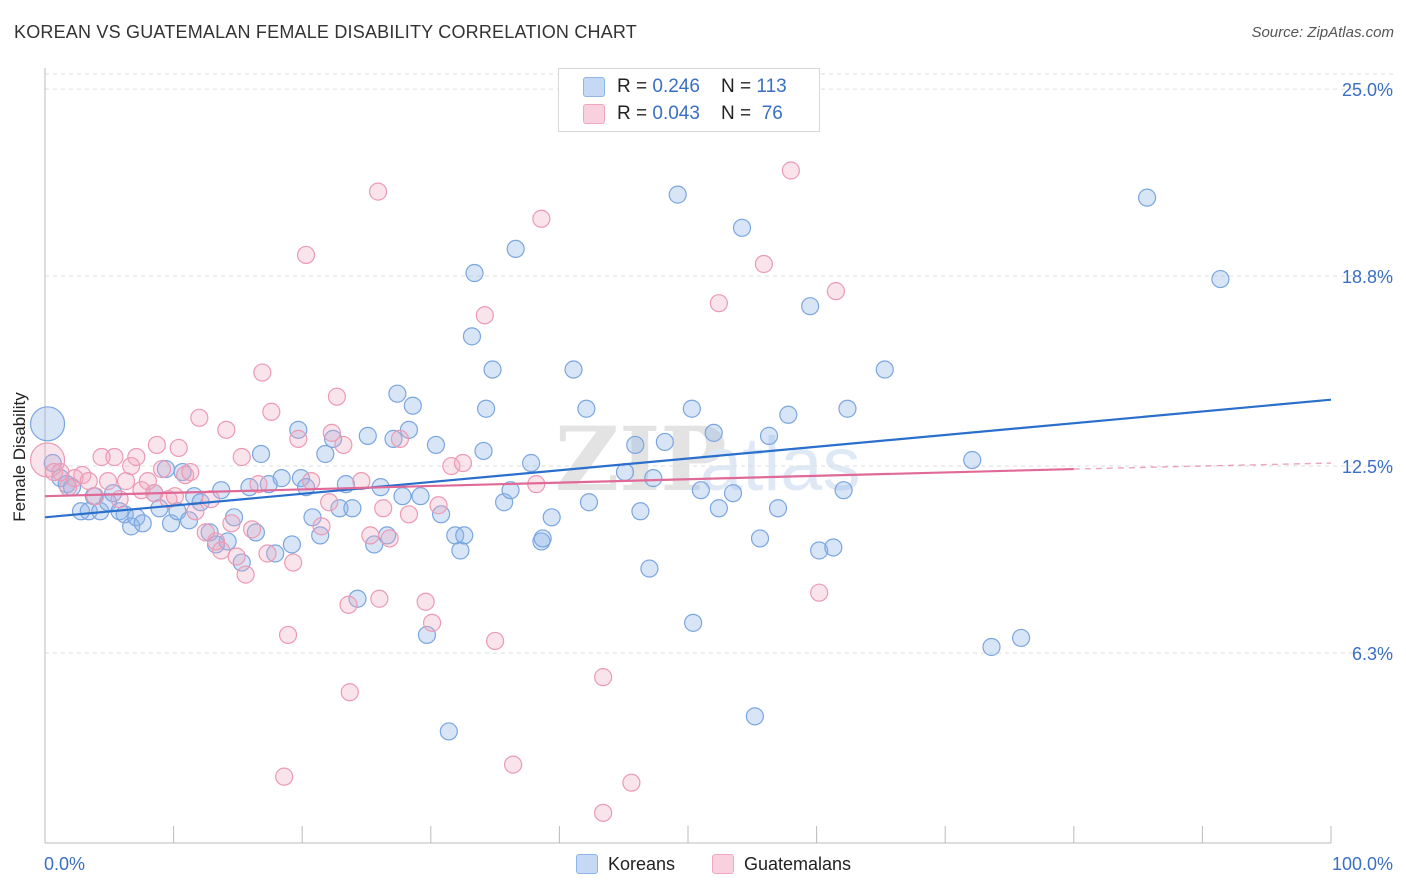  What do you see at coordinates (769, 113) in the screenshot?
I see `legend-n-value: 76` at bounding box center [769, 113].